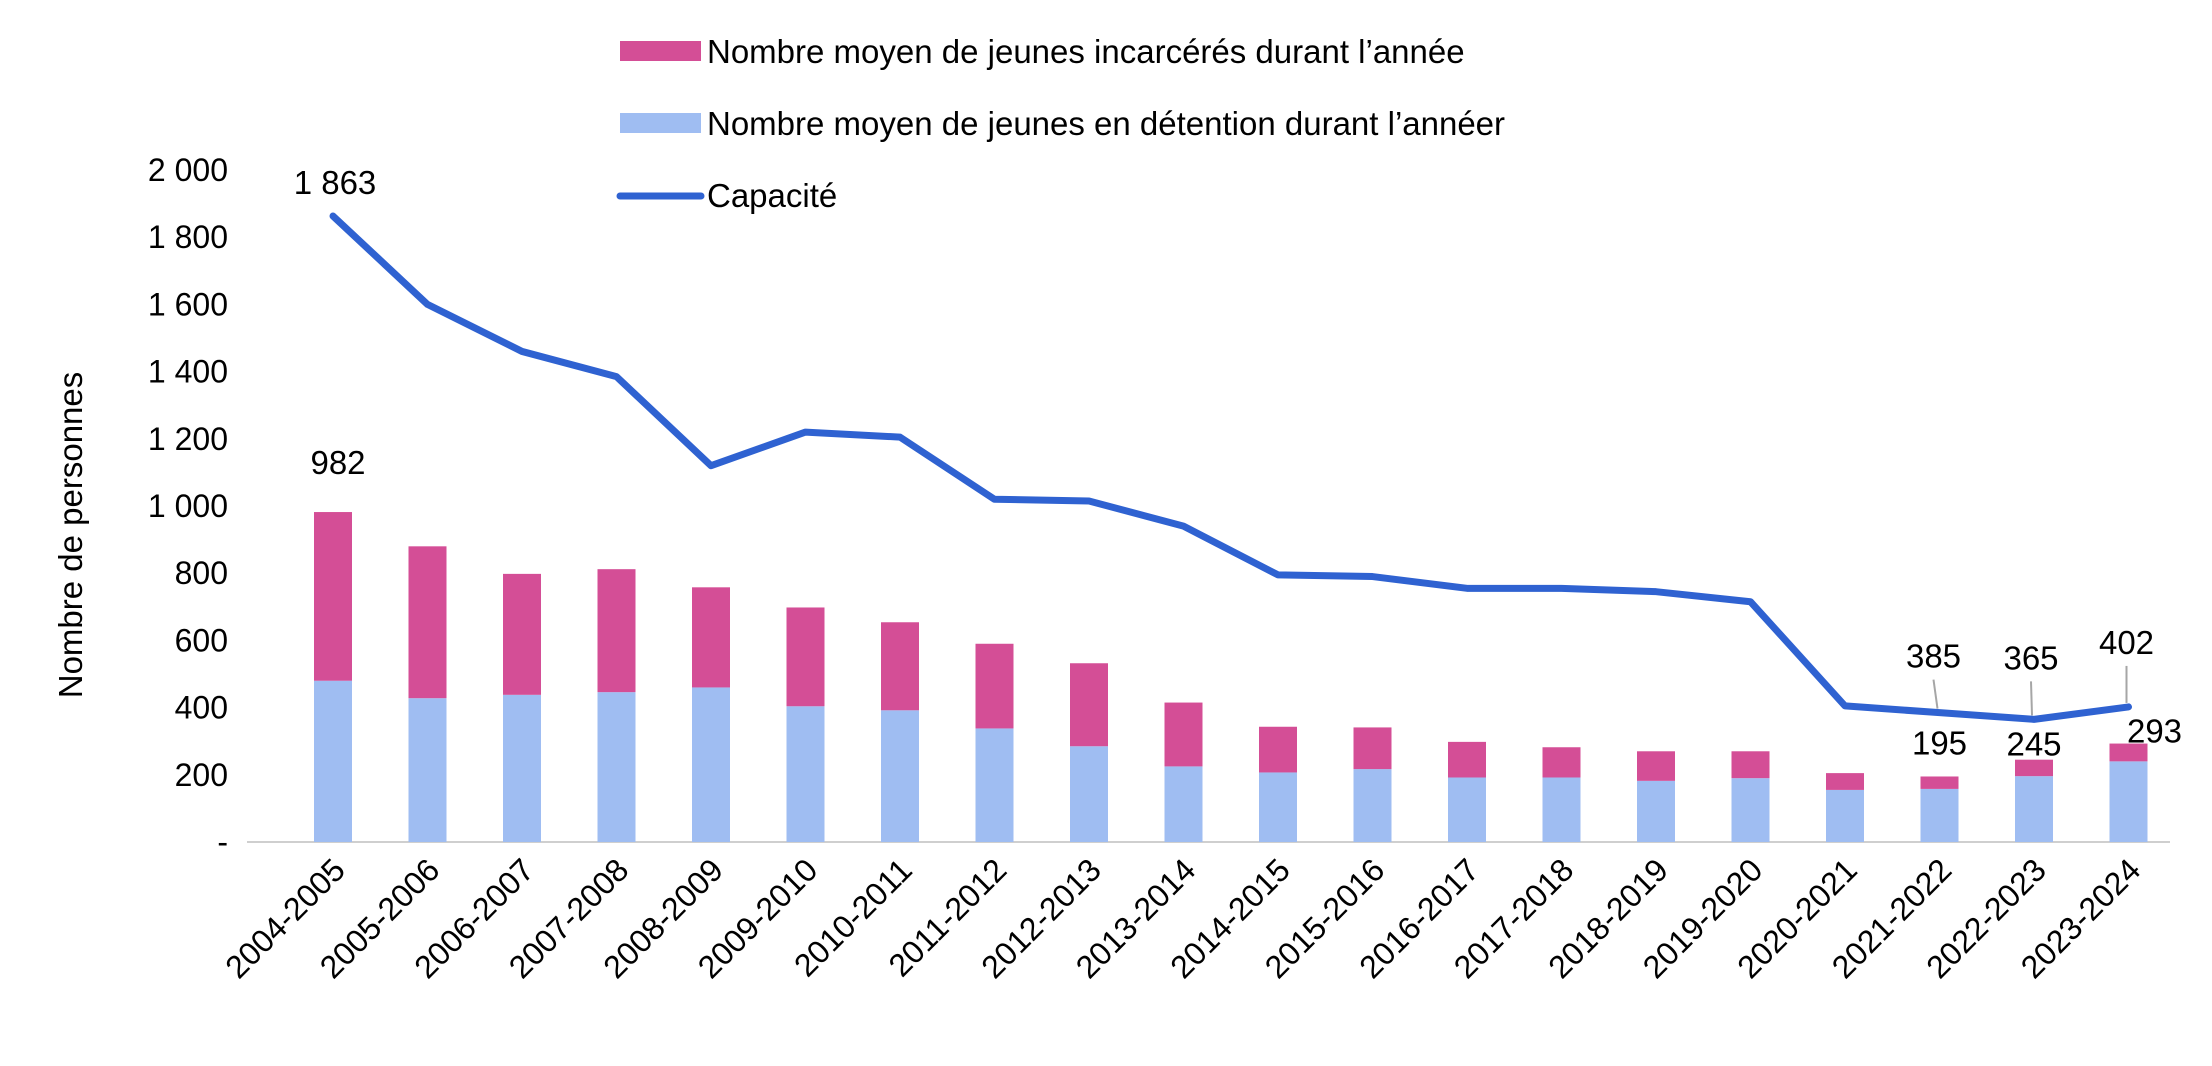 This screenshot has height=1066, width=2212. Describe the element at coordinates (2154, 731) in the screenshot. I see `data-label: 293` at that location.